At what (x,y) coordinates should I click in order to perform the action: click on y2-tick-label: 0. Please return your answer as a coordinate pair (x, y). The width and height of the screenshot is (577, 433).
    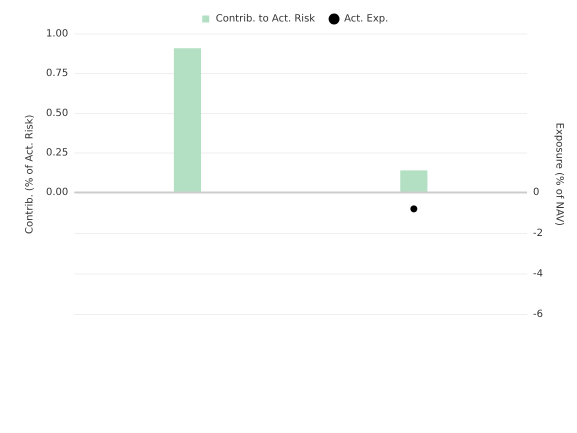
    Looking at the image, I should click on (536, 192).